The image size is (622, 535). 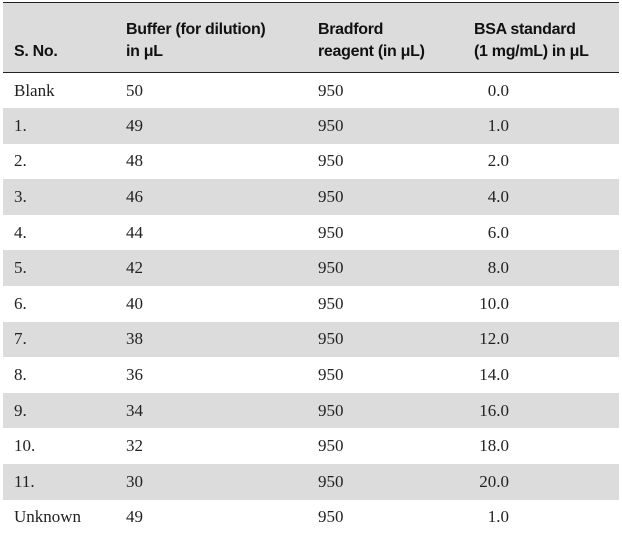 What do you see at coordinates (36, 51) in the screenshot?
I see `header-text: S. No.` at bounding box center [36, 51].